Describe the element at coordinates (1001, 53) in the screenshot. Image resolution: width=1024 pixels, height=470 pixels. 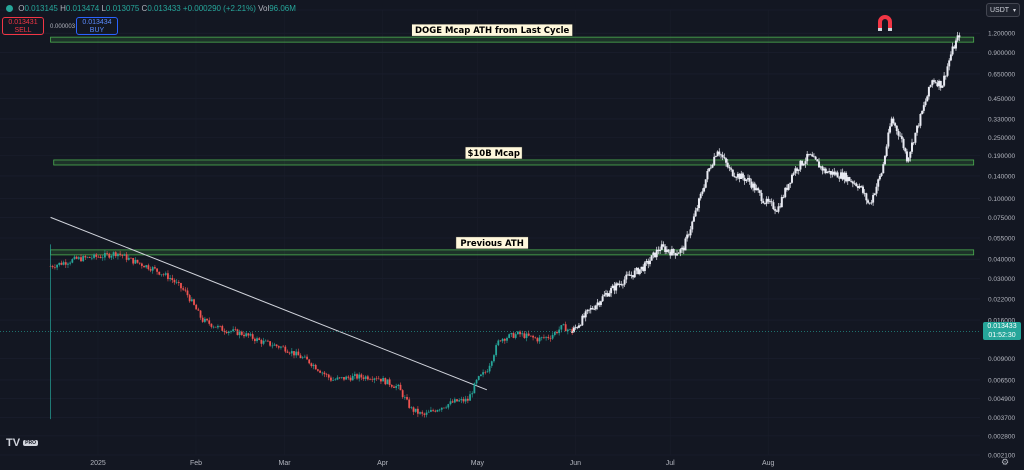
I see `y-tick-label: 0.900000` at that location.